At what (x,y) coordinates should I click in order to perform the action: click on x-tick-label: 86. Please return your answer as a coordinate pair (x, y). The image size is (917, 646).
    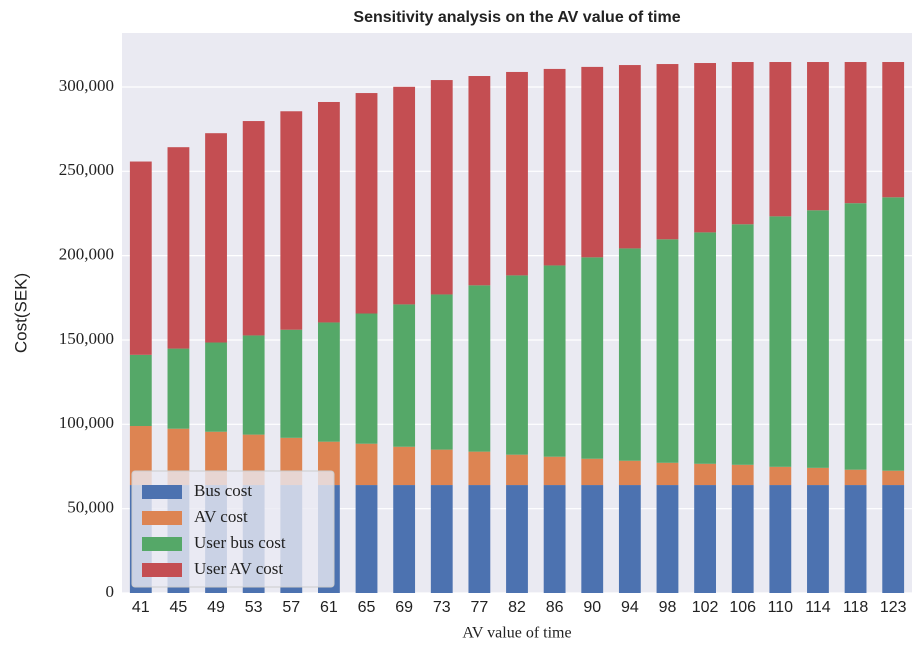
    Looking at the image, I should click on (555, 607).